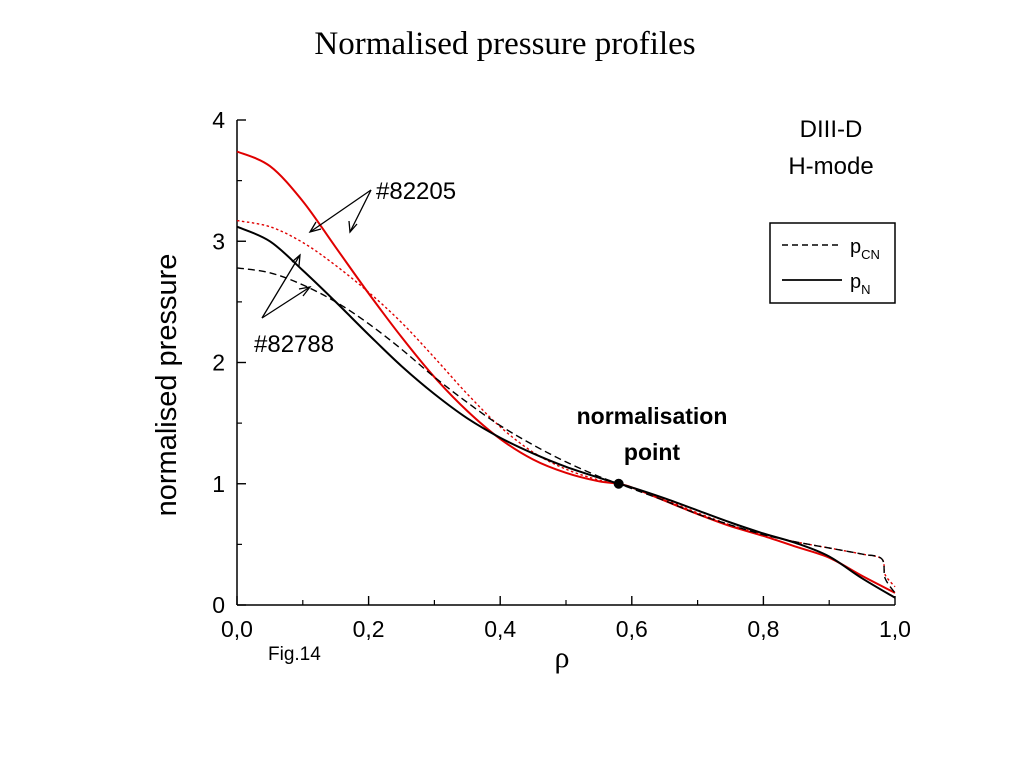 Image resolution: width=1024 pixels, height=768 pixels. Describe the element at coordinates (500, 629) in the screenshot. I see `x-tick-label: 0,4` at that location.